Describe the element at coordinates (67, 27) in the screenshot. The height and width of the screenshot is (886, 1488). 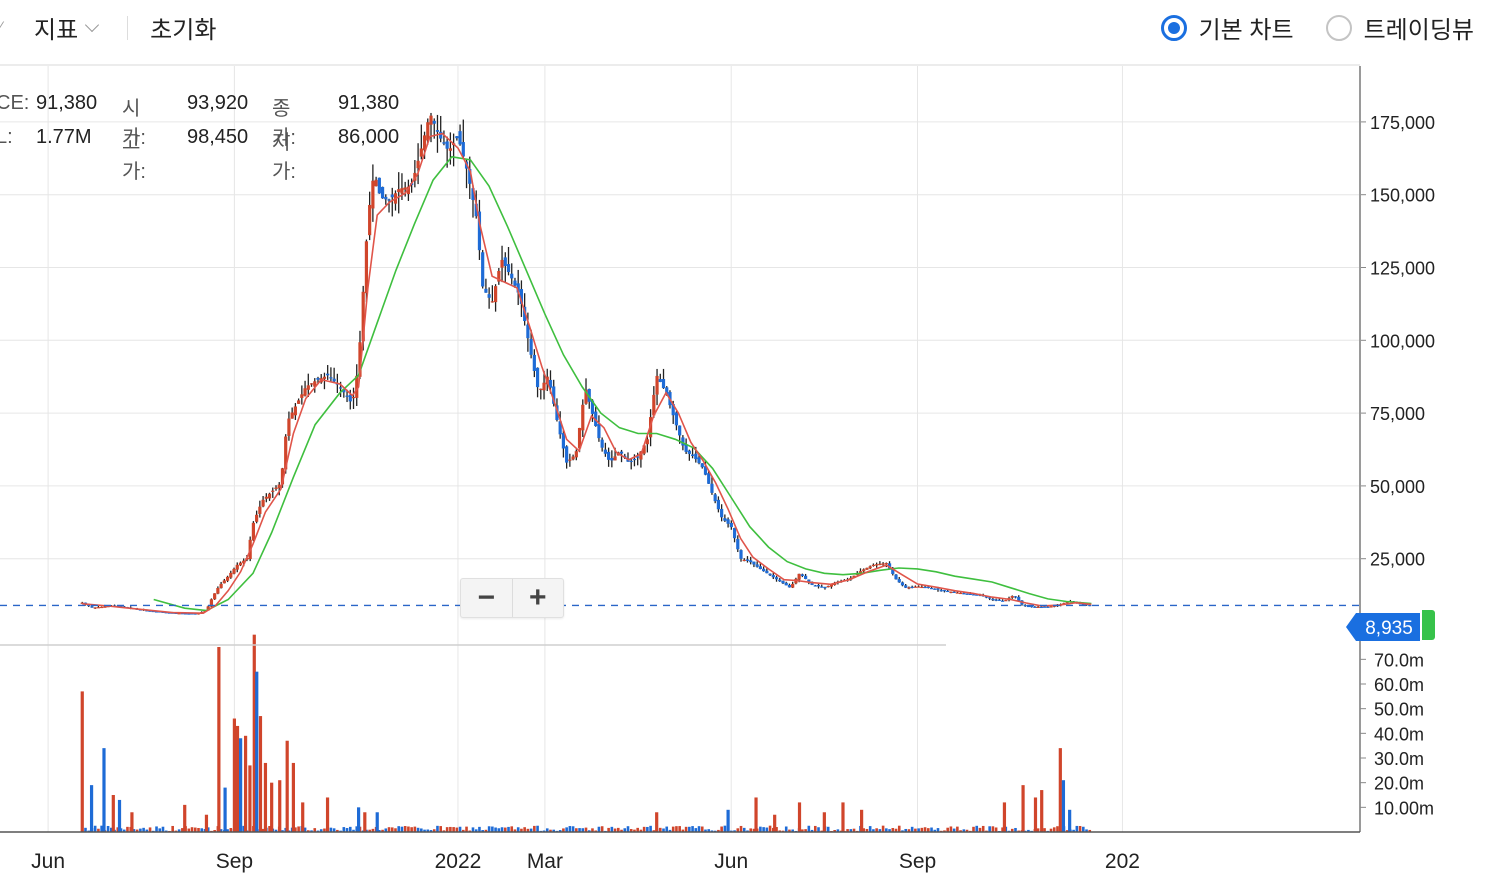
I see `indicators-dropdown: 지표` at that location.